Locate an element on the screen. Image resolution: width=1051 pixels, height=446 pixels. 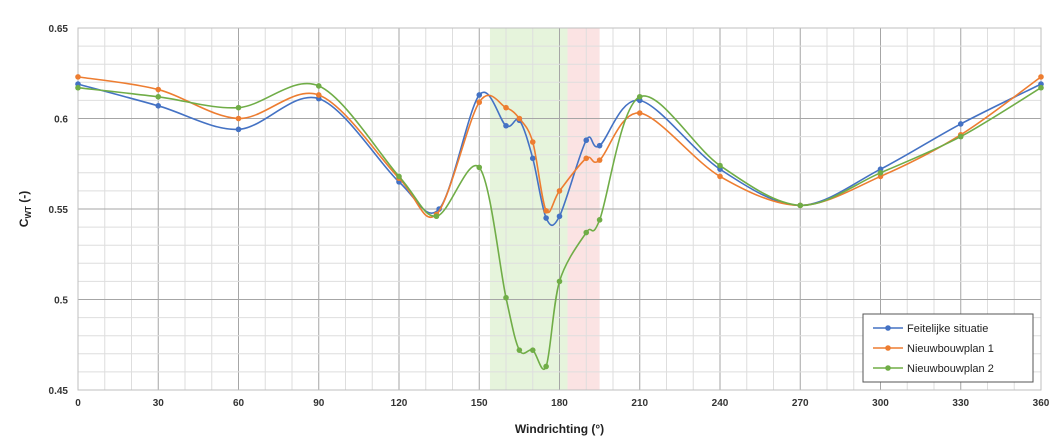
x-tick-label: 210 is located at coordinates (639, 403).